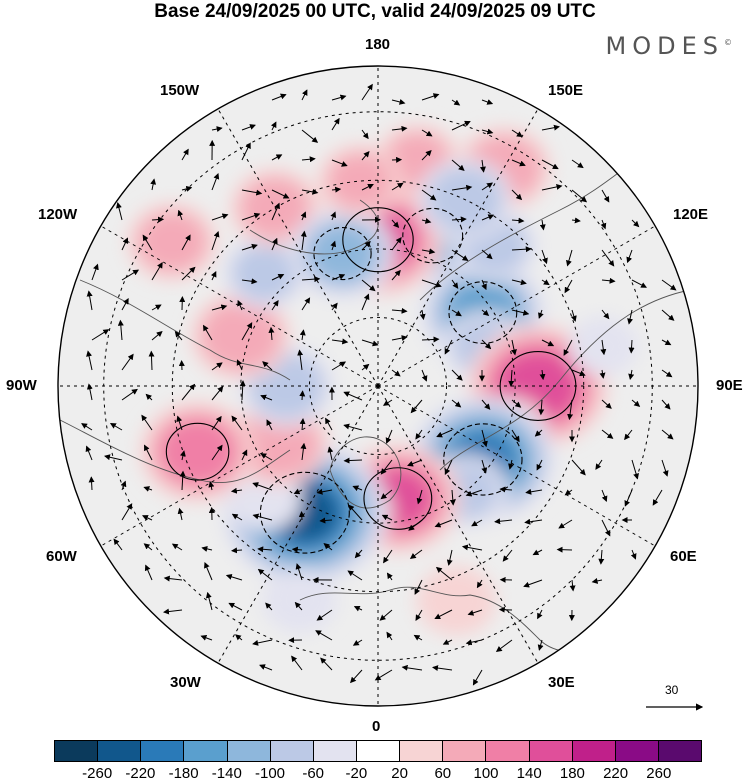 The width and height of the screenshot is (750, 783). I want to click on colorbar-tick-label: 60, so click(443, 773).